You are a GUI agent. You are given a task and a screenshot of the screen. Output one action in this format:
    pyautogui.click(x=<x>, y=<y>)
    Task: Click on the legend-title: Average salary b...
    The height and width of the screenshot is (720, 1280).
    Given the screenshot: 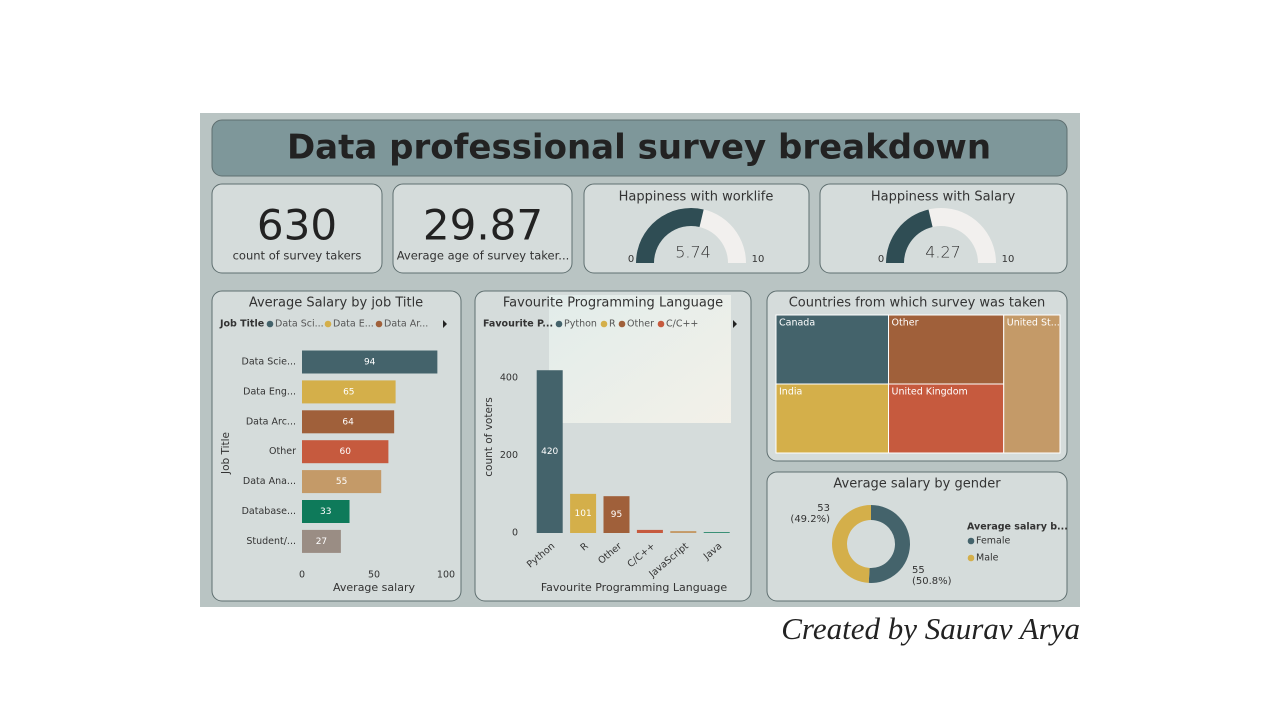 What is the action you would take?
    pyautogui.click(x=1017, y=527)
    